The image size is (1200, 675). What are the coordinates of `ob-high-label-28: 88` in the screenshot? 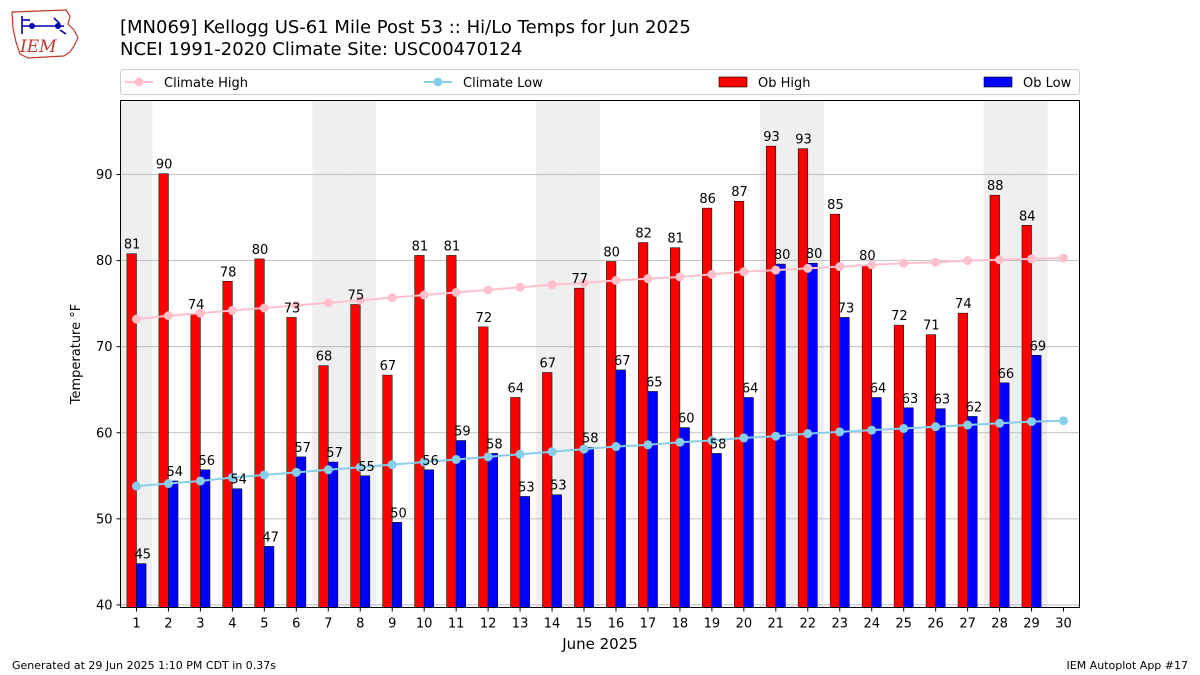 It's located at (995, 186).